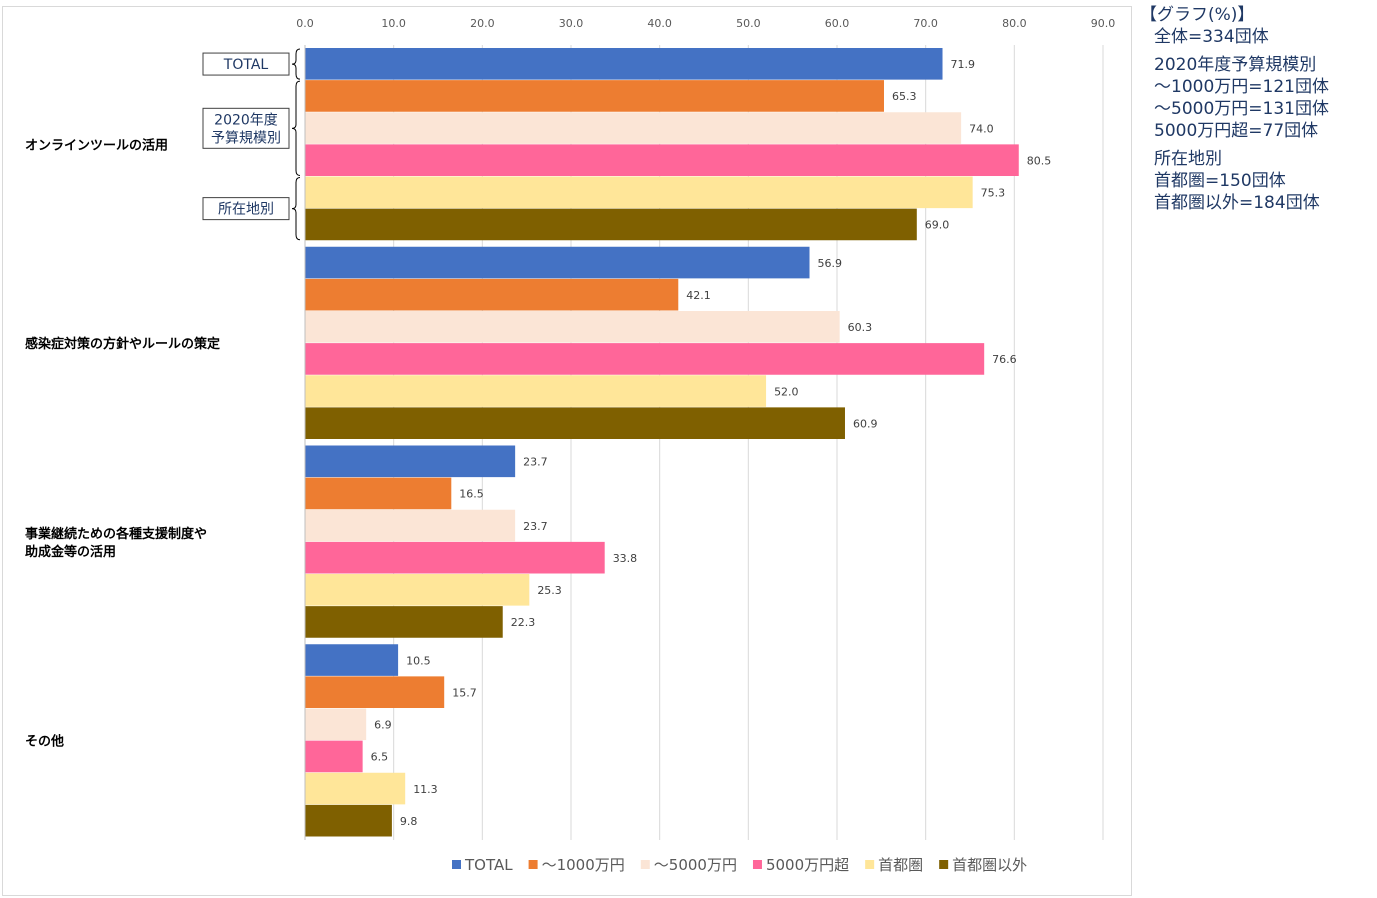  What do you see at coordinates (807, 865) in the screenshot?
I see `legend-label: 5000万円超` at bounding box center [807, 865].